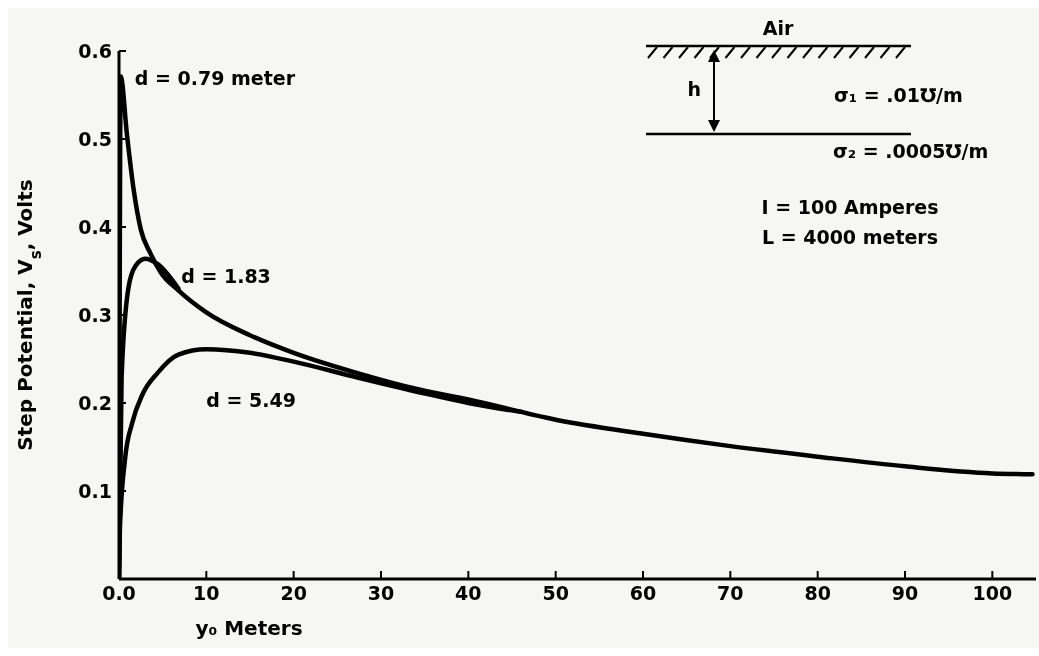 Image resolution: width=1039 pixels, height=656 pixels. I want to click on x-tick-label: 70, so click(730, 593).